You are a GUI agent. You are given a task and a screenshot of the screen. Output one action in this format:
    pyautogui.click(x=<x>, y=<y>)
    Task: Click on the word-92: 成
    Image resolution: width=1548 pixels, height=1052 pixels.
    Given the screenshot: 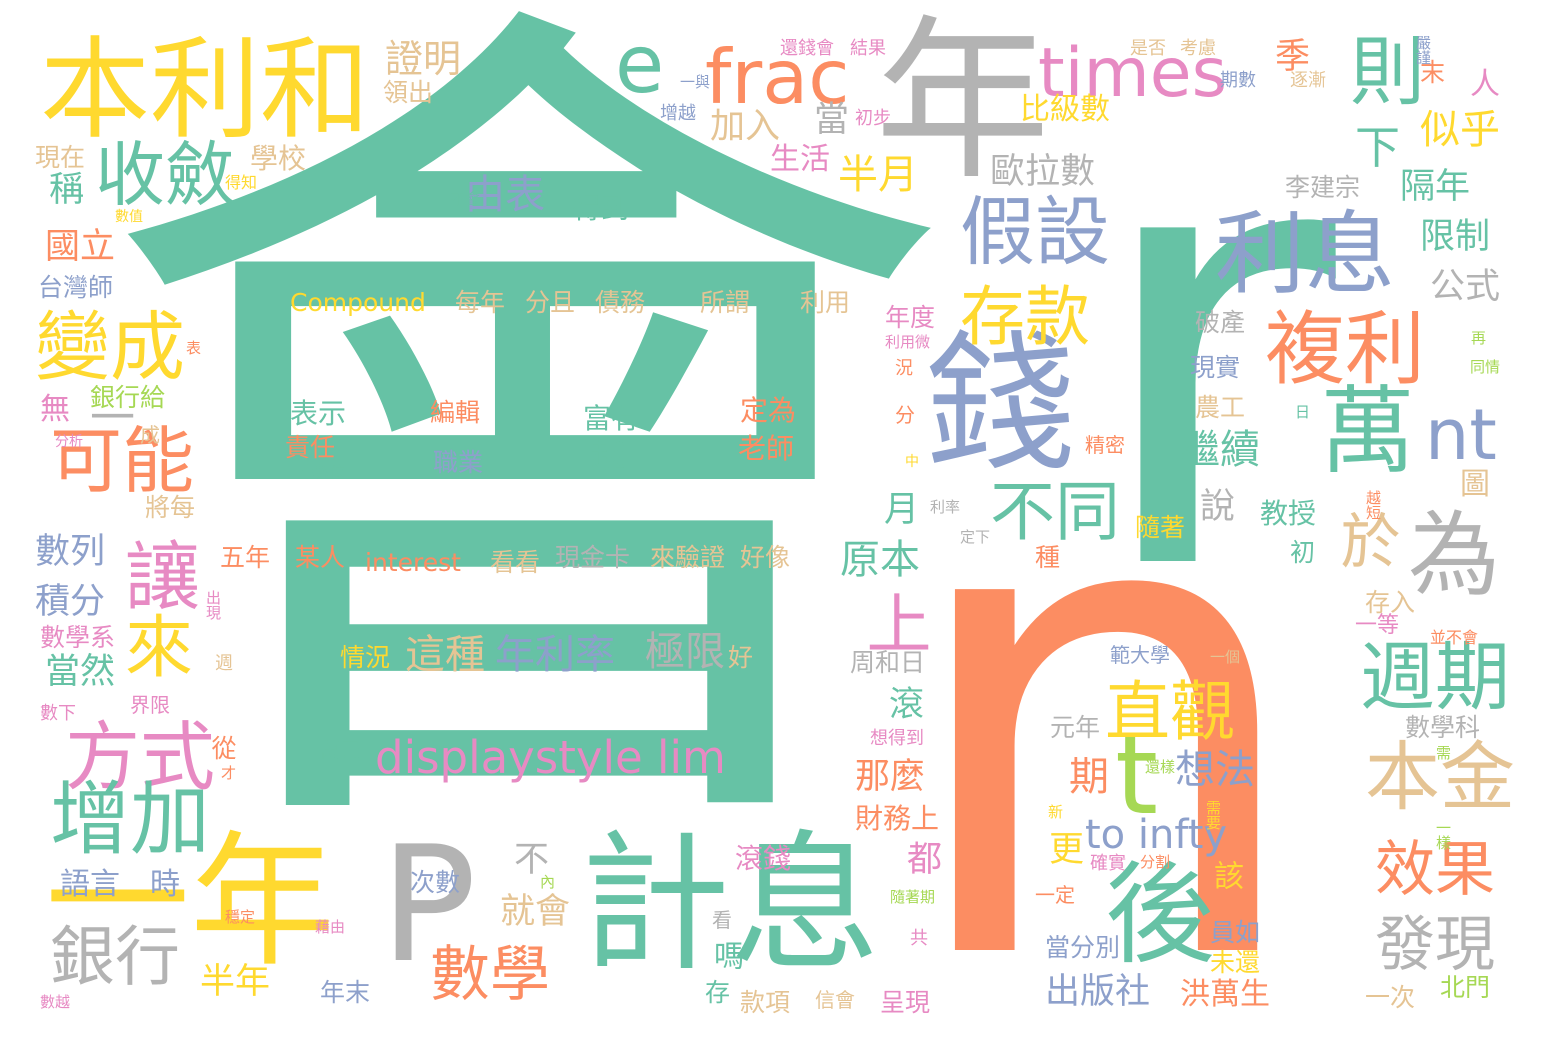 What is the action you would take?
    pyautogui.click(x=150, y=435)
    